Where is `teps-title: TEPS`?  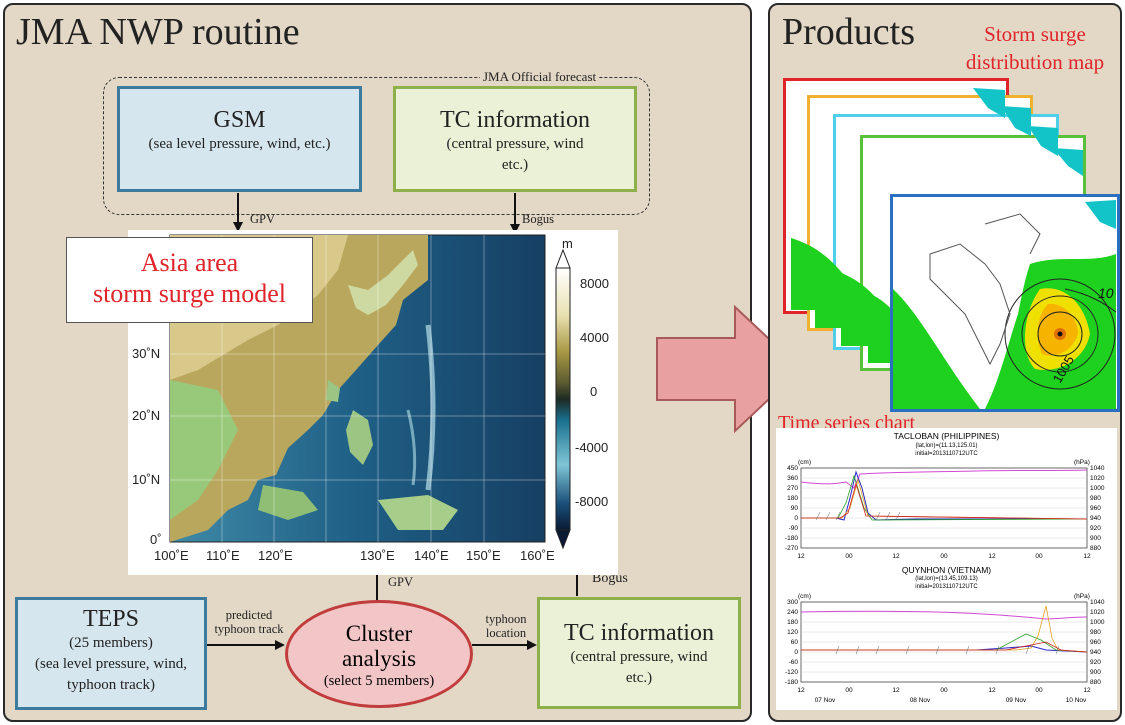 teps-title: TEPS is located at coordinates (110, 619).